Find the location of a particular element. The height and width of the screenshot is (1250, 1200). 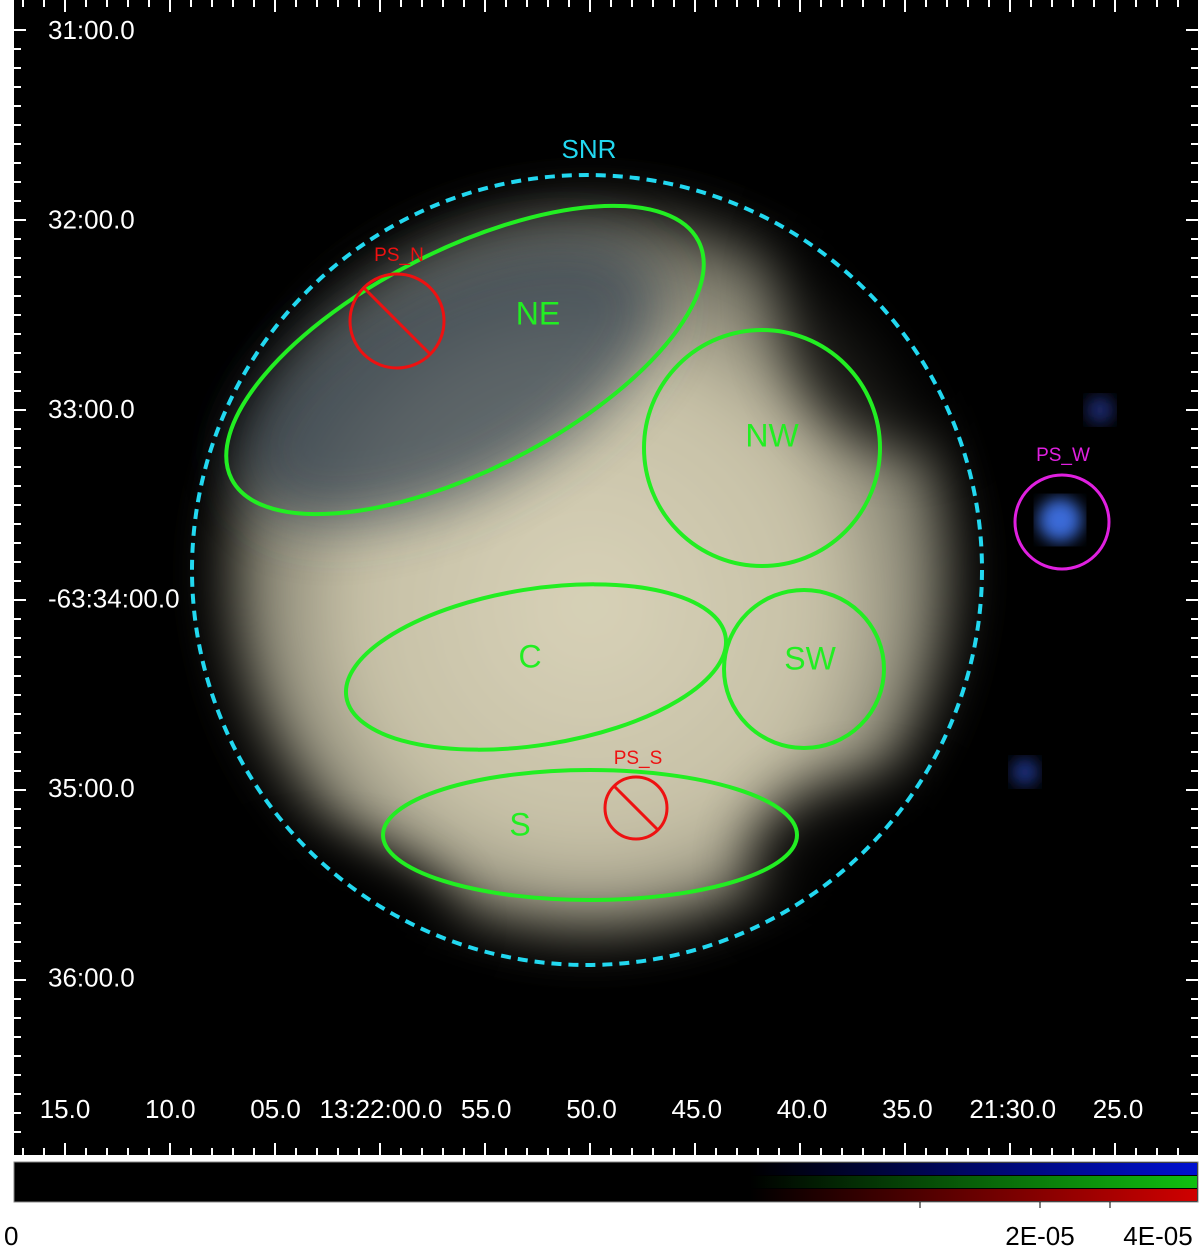

y-axis-label: 31:00.0 is located at coordinates (91, 30).